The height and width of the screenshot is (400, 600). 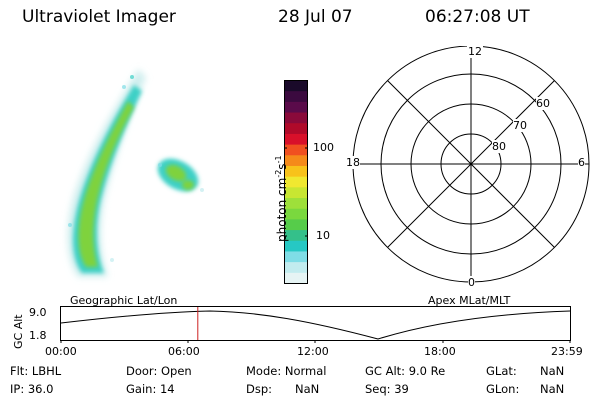 What do you see at coordinates (18, 331) in the screenshot?
I see `footprint-ylabel: GC Alt` at bounding box center [18, 331].